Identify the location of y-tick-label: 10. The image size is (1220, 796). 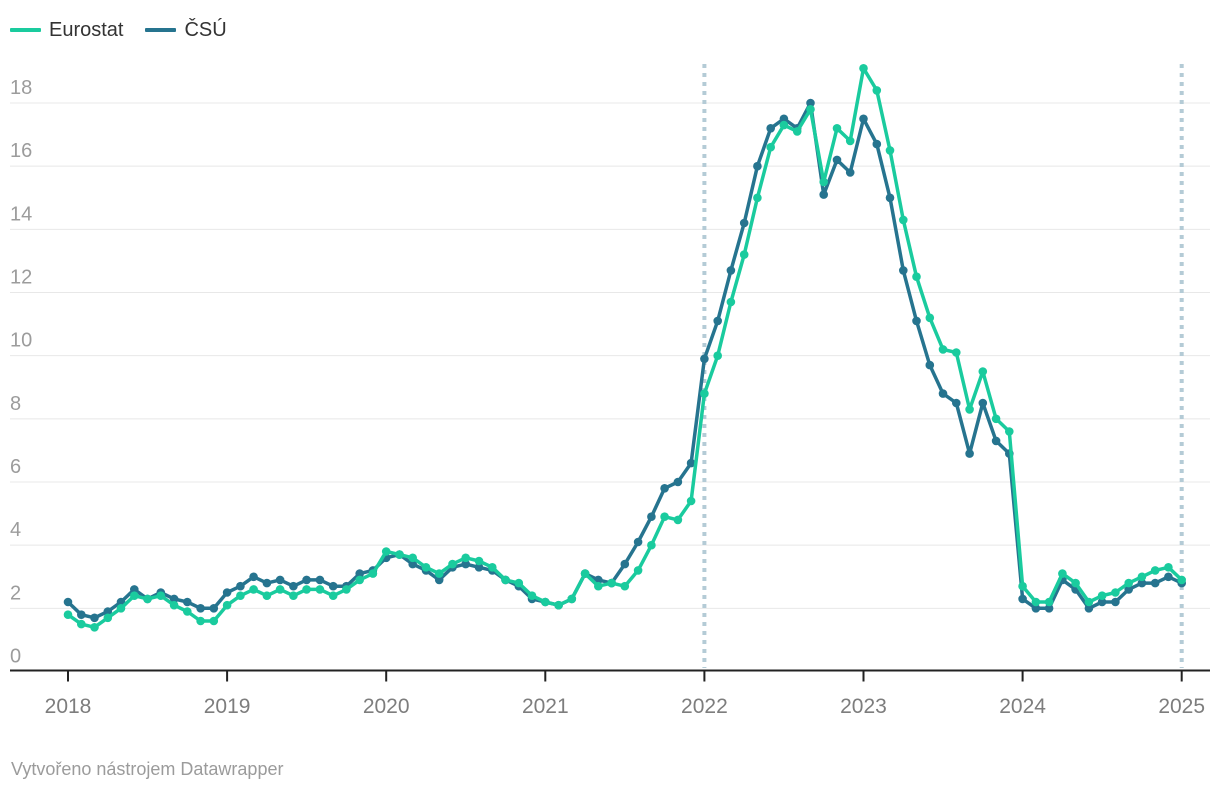
(21, 341).